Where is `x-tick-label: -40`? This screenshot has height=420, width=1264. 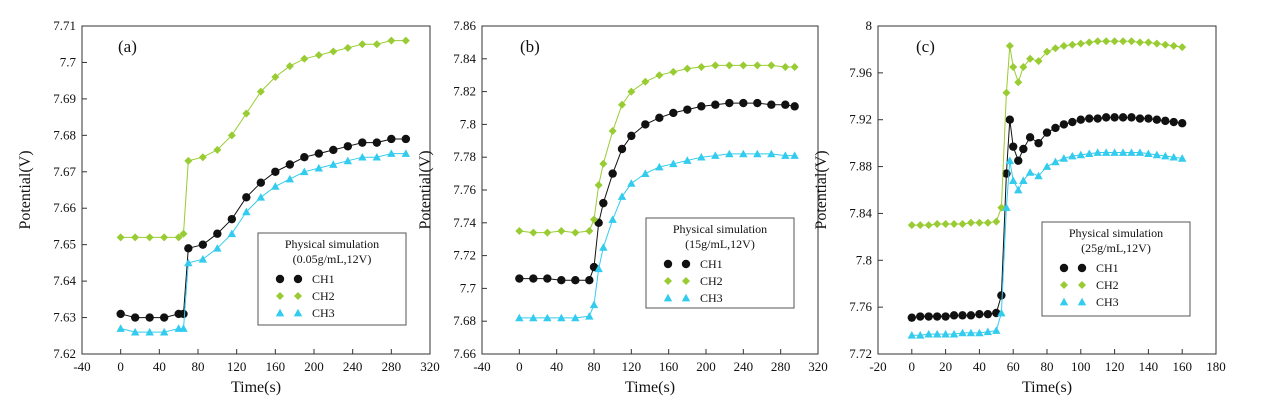 x-tick-label: -40 is located at coordinates (481, 366).